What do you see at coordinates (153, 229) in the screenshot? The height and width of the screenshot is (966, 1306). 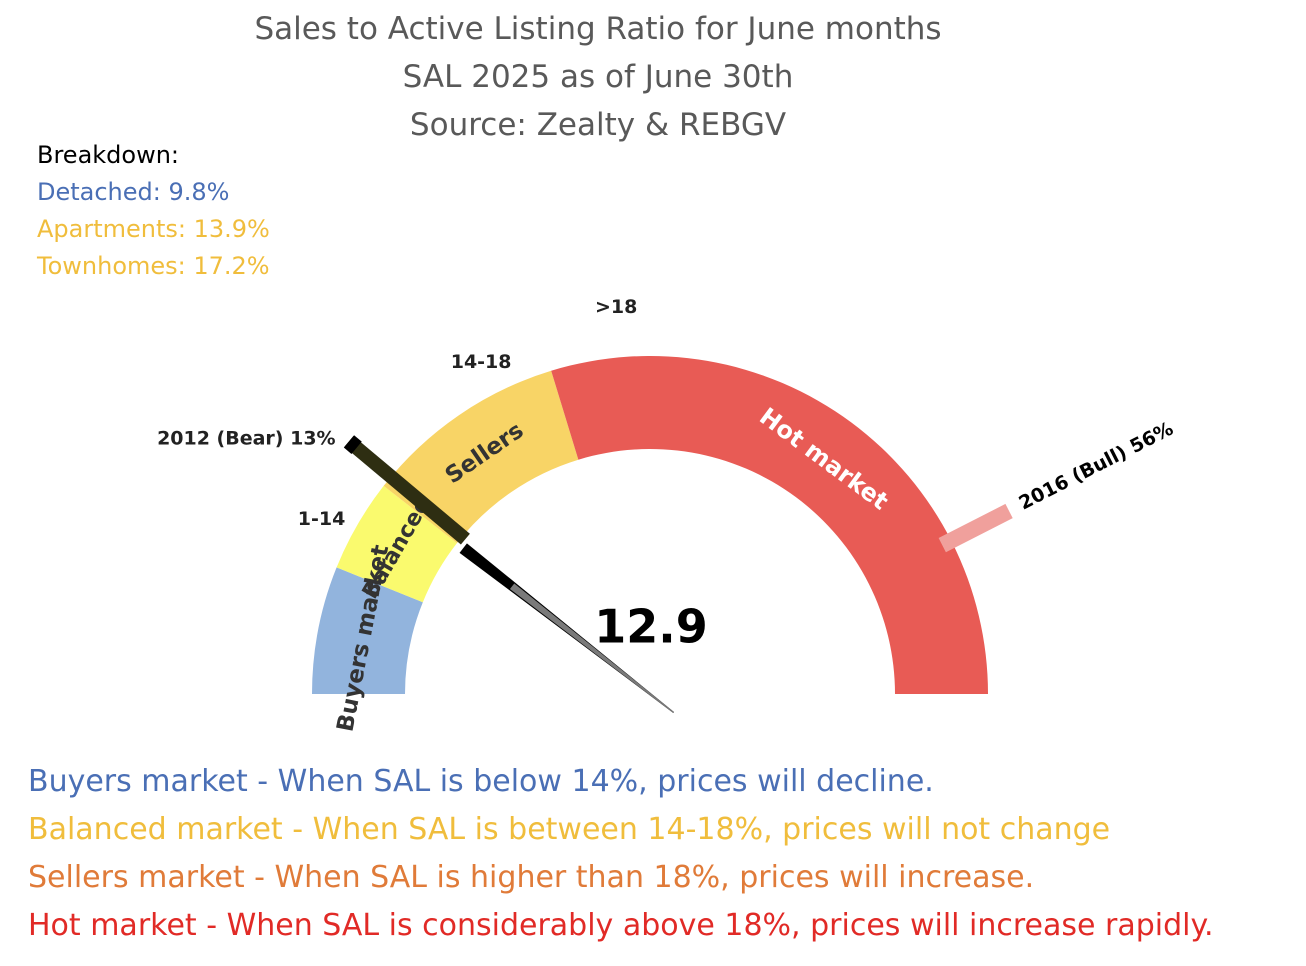 I see `breakdown-apartments: Apartments: 13.9%` at bounding box center [153, 229].